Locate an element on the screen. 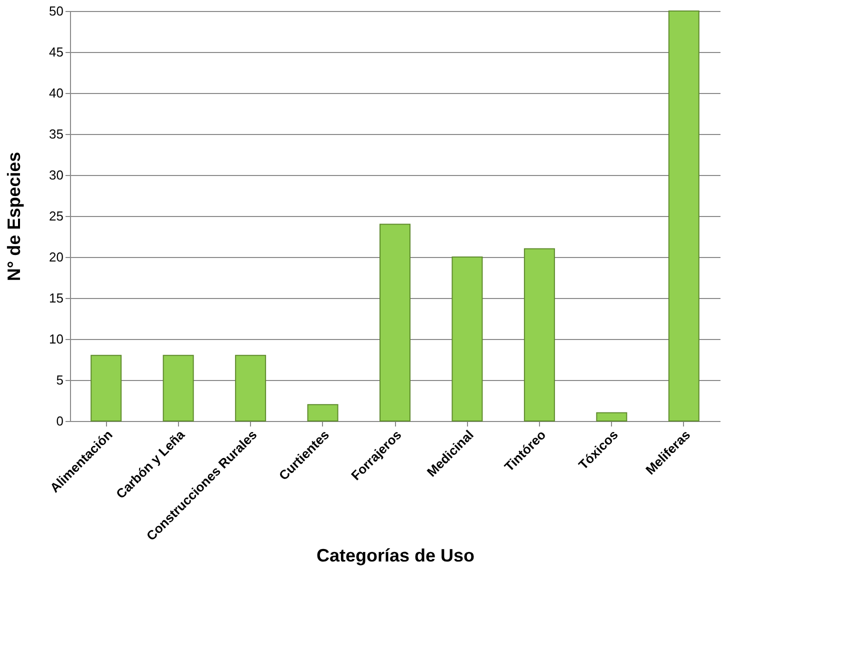 The height and width of the screenshot is (659, 856). y-tick-label: 0 is located at coordinates (60, 421).